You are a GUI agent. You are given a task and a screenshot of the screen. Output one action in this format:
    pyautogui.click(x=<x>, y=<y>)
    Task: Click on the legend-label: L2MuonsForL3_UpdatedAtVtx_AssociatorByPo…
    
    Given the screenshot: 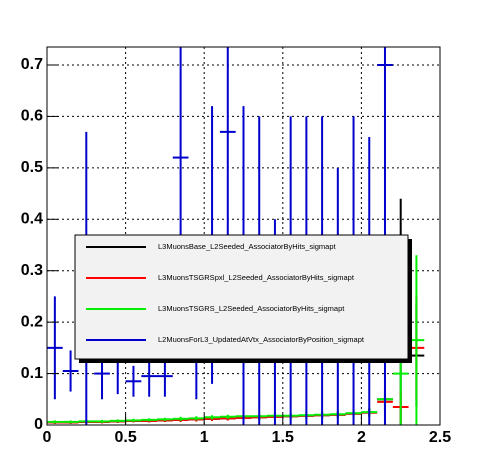 What is the action you would take?
    pyautogui.click(x=261, y=339)
    